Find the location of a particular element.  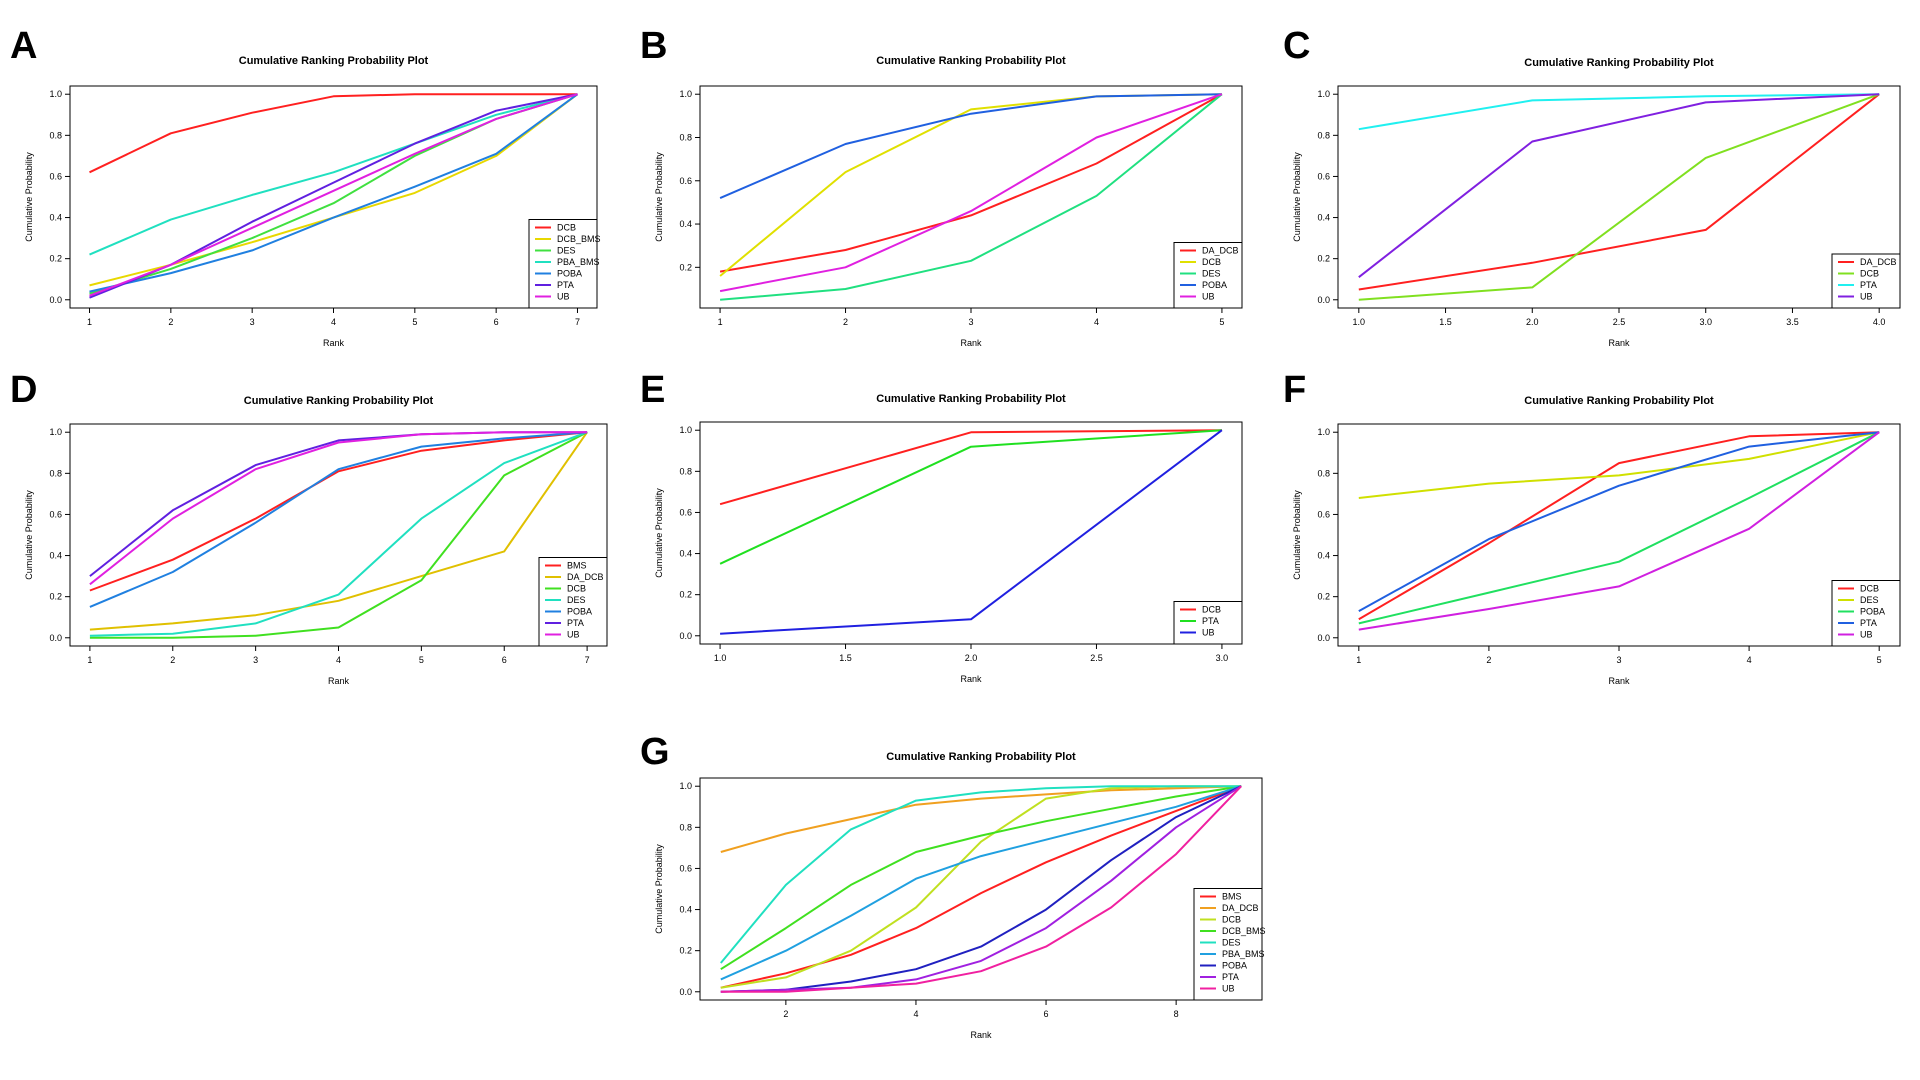

x-tick-label: 3.0 is located at coordinates (1705, 322).